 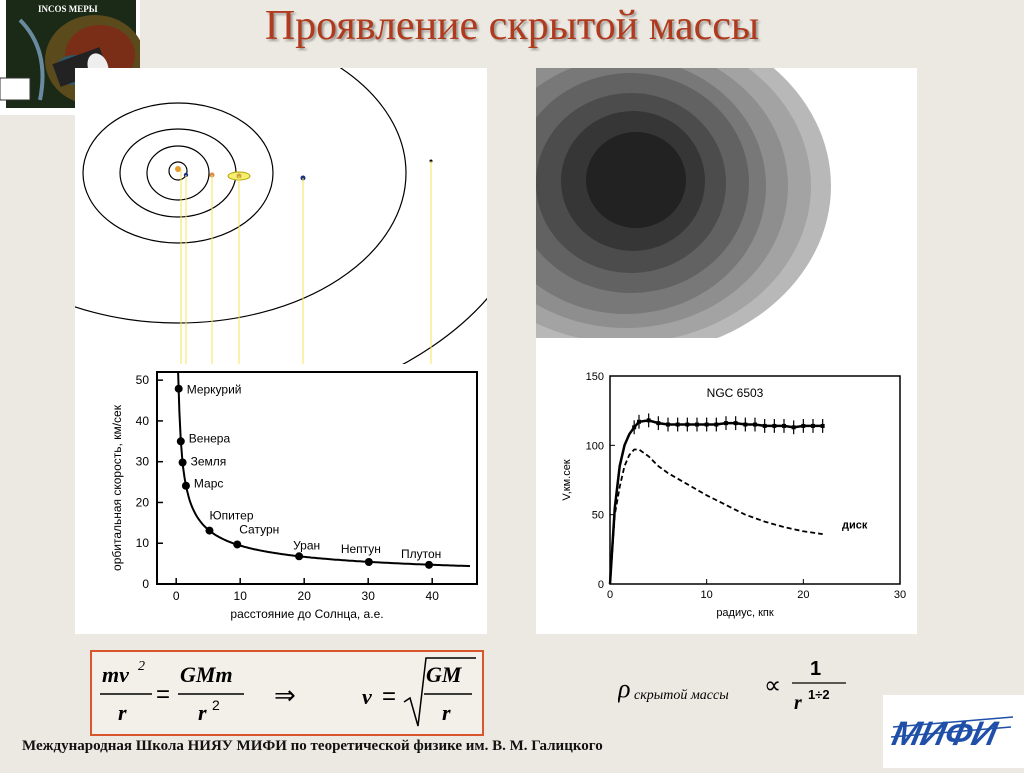 I want to click on chart1-point-label: Сатурн, so click(x=259, y=529).